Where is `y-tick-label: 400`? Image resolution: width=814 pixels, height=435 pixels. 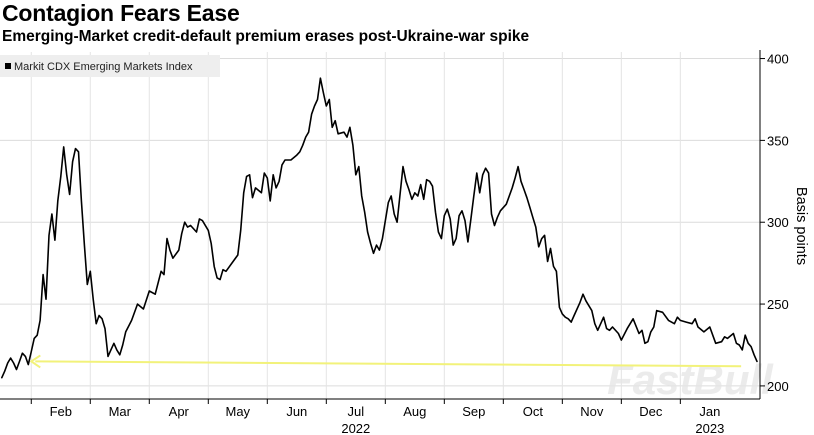
y-tick-label: 400 is located at coordinates (778, 59).